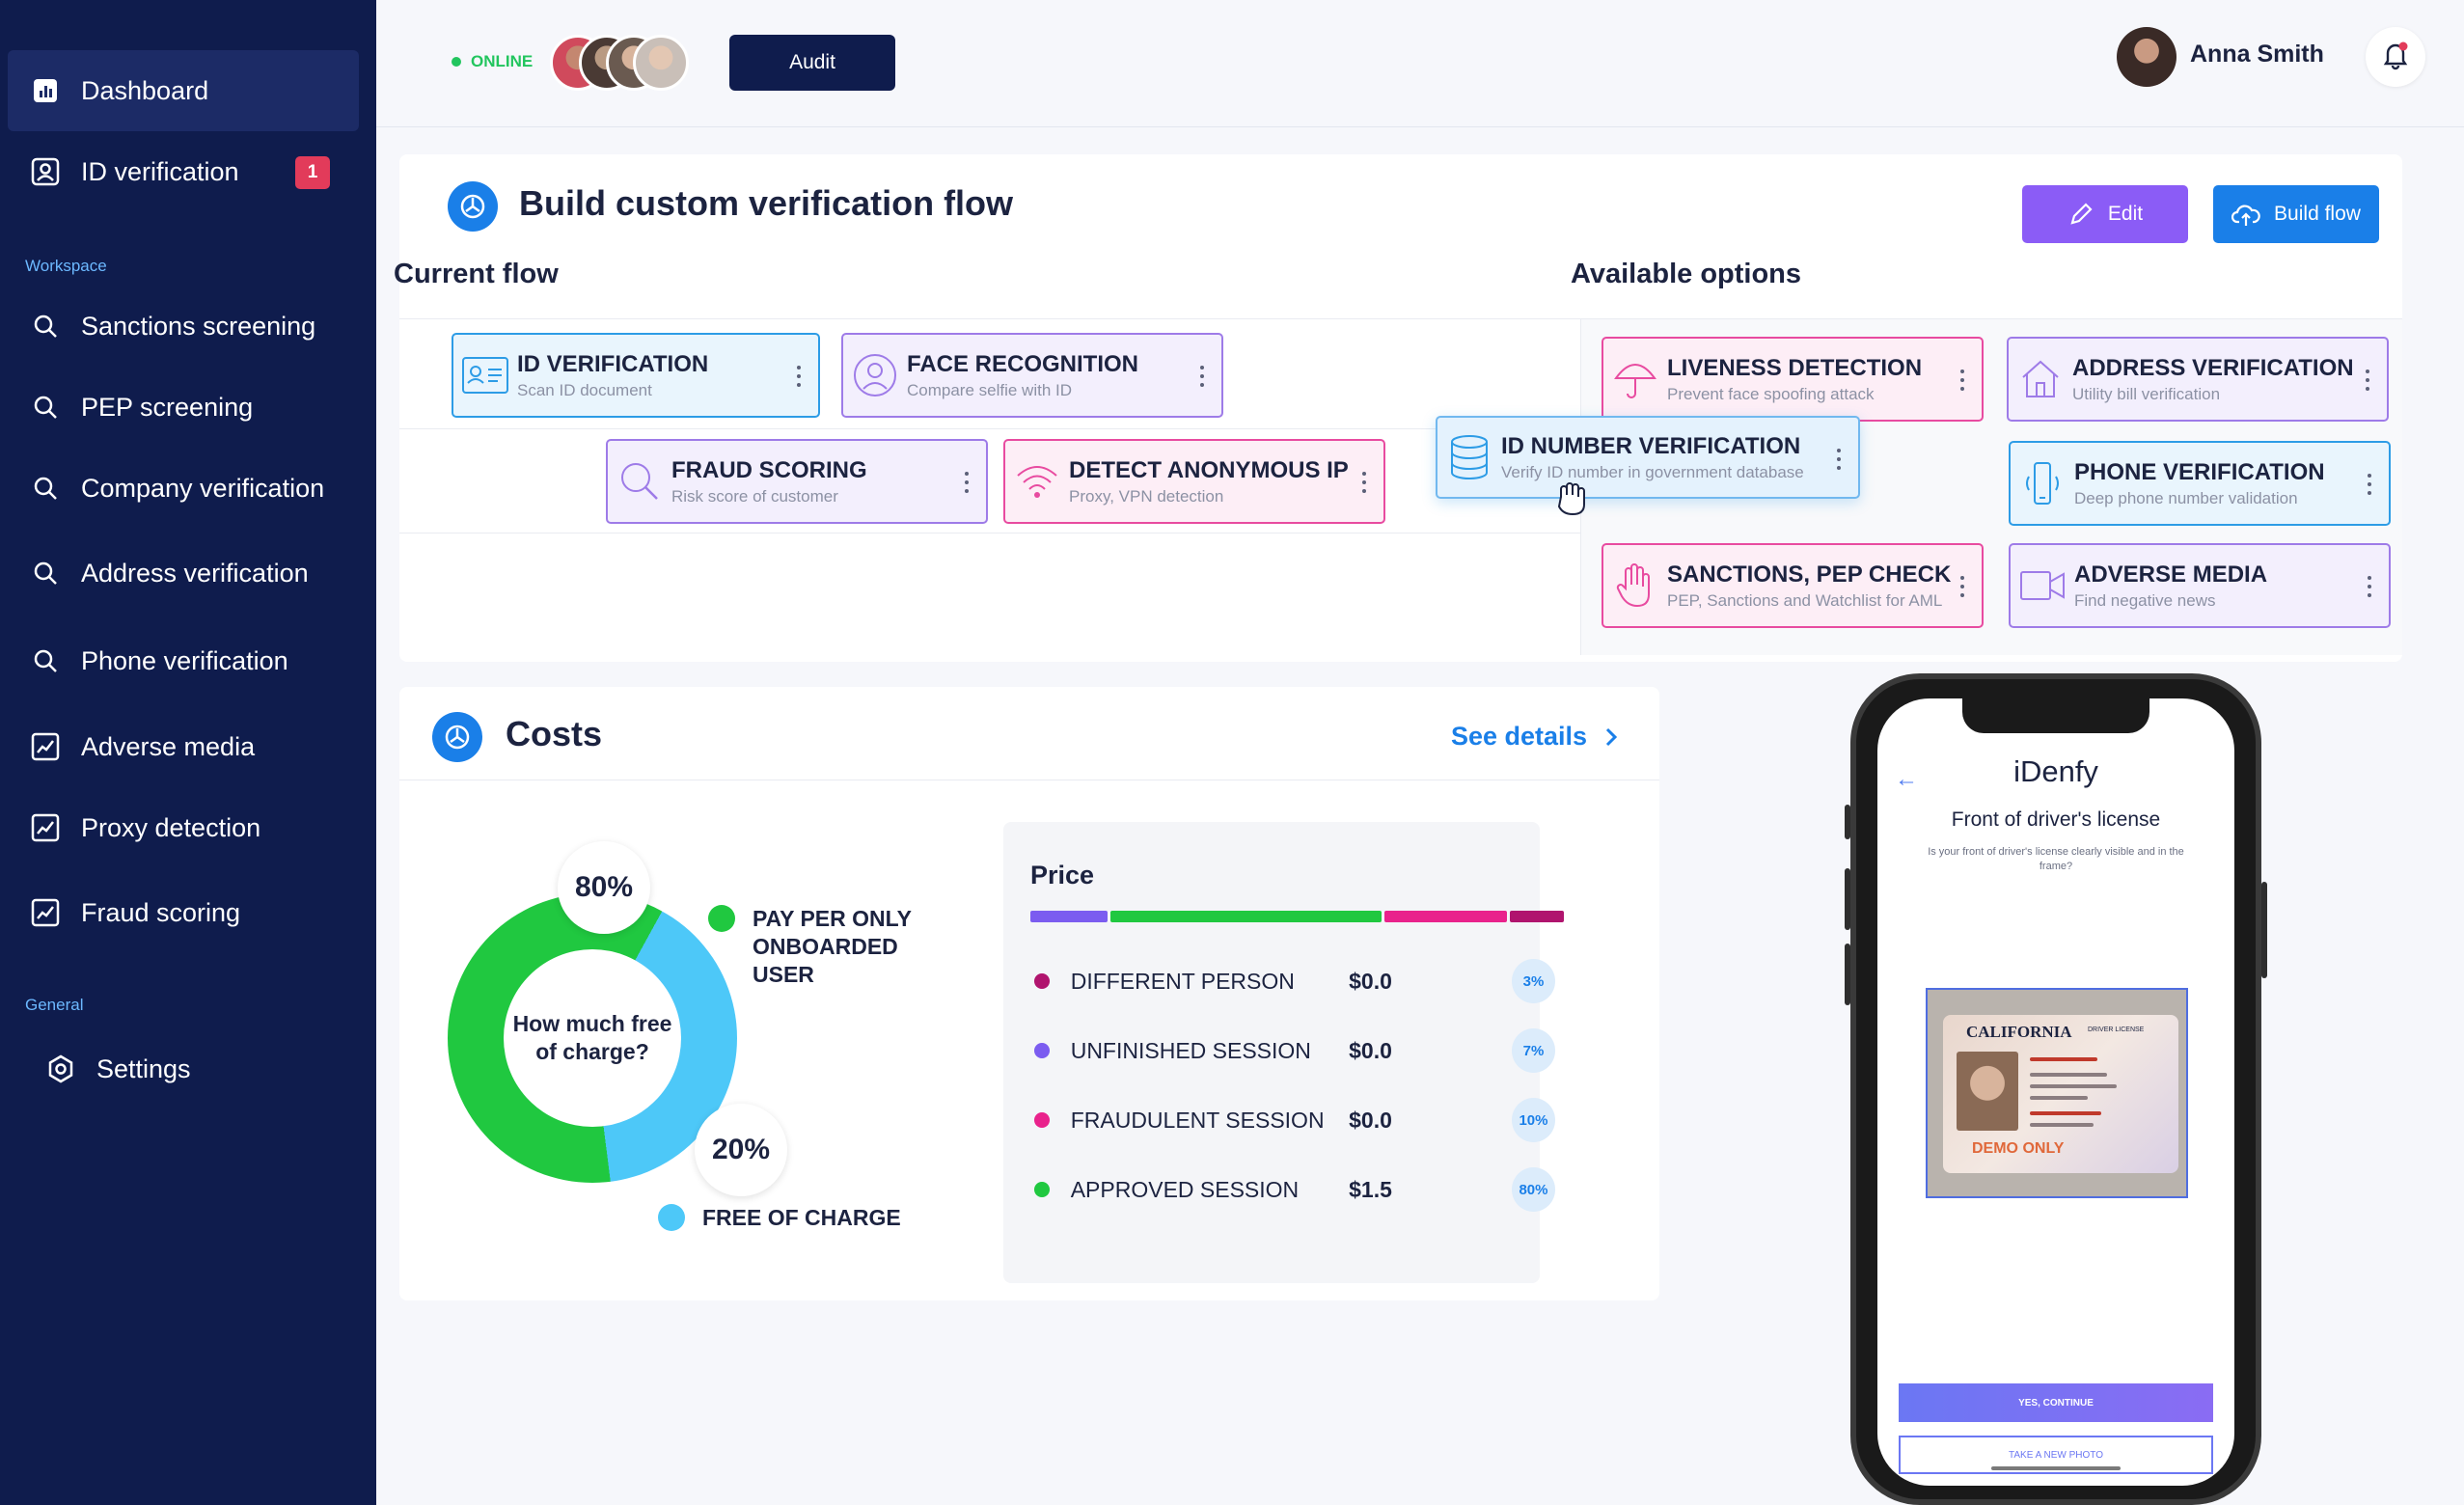 The width and height of the screenshot is (2464, 1505). I want to click on sidebar-item-label: ID verification, so click(160, 171).